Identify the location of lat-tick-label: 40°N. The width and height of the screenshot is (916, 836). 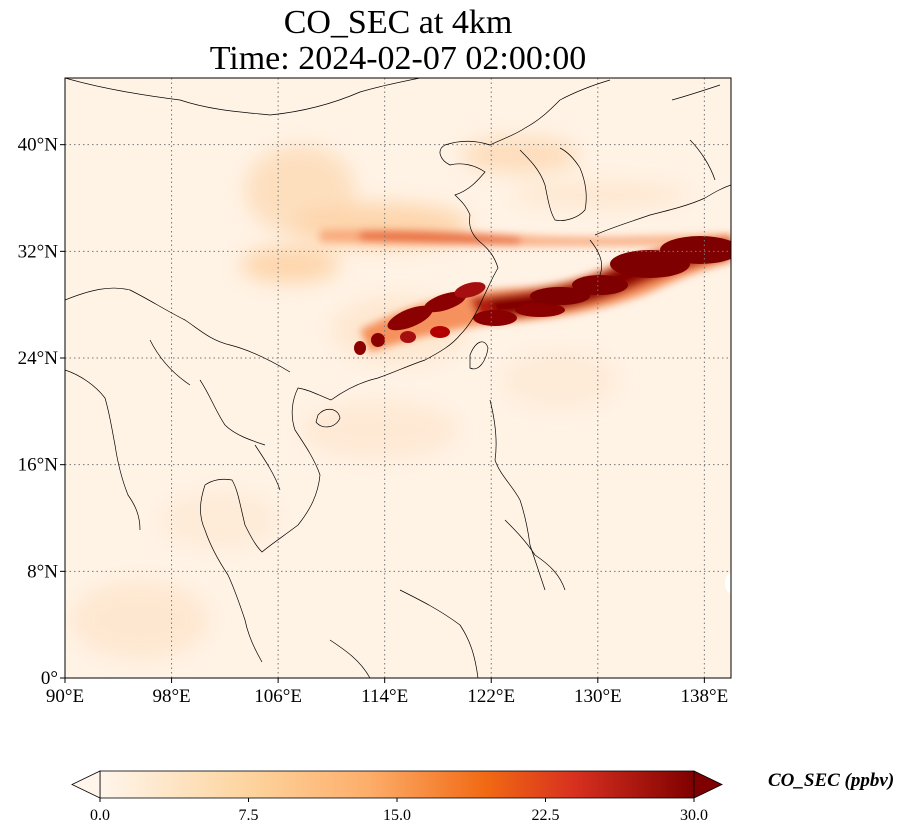
(38, 145).